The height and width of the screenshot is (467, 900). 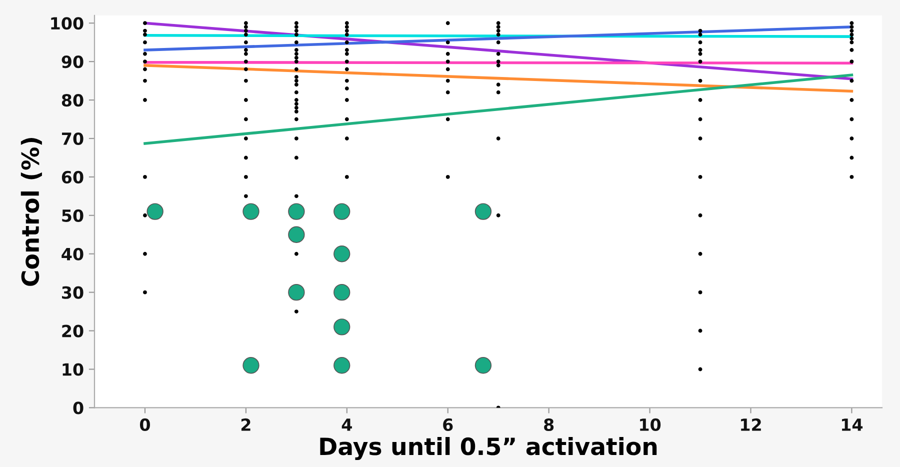 What do you see at coordinates (31, 212) in the screenshot?
I see `y-axis-title: Control (%)` at bounding box center [31, 212].